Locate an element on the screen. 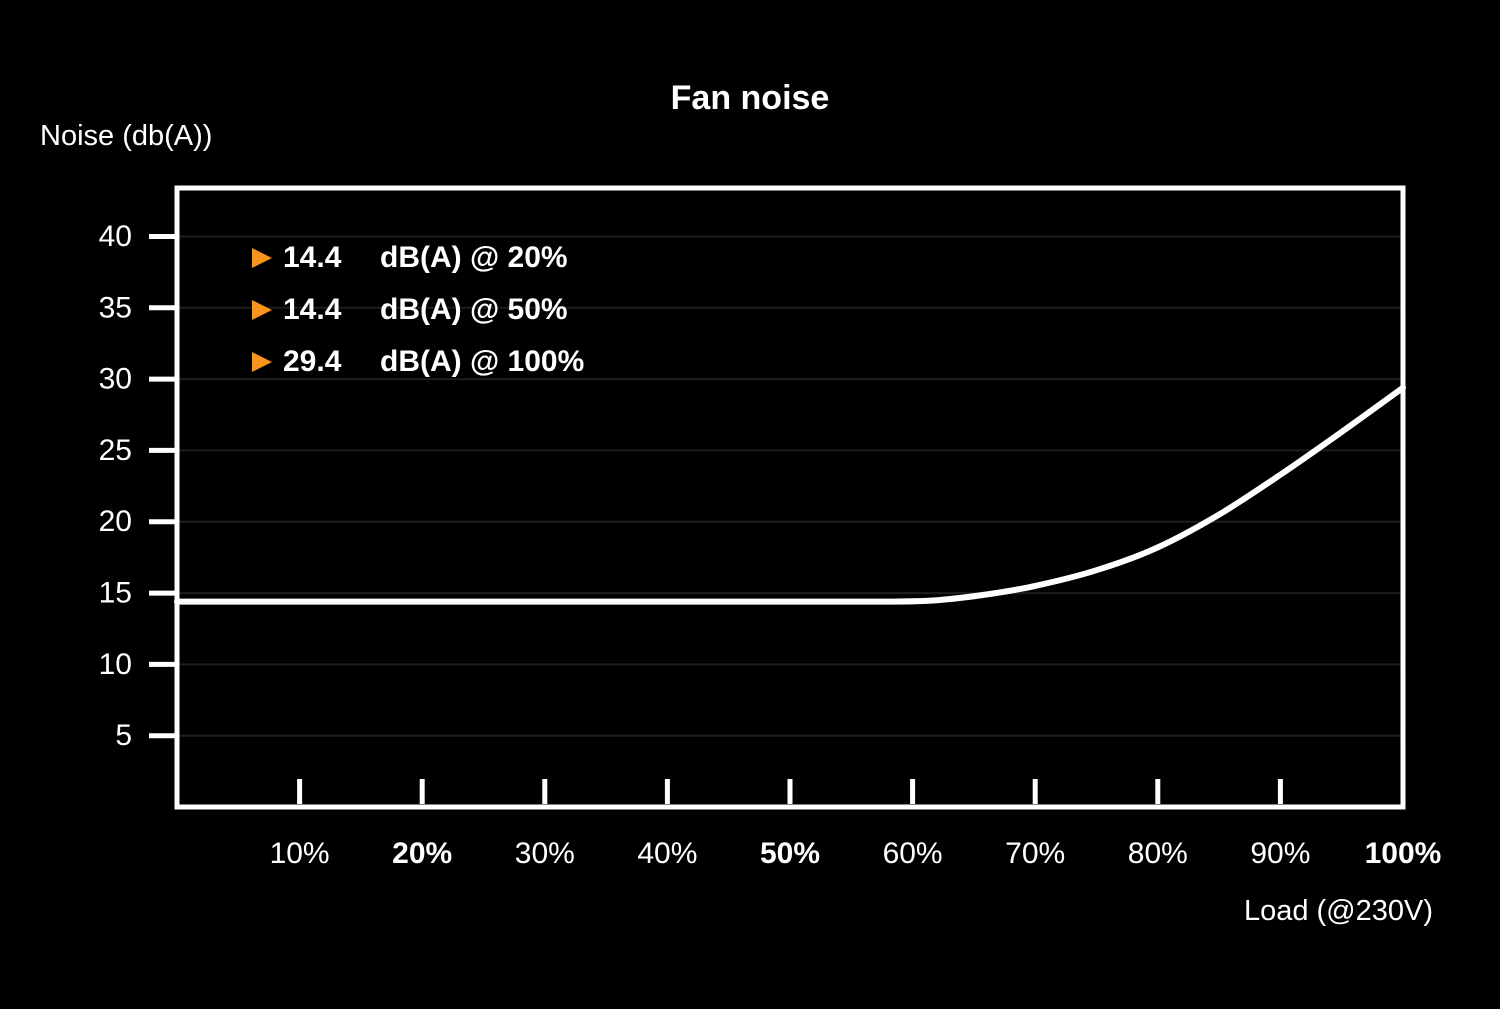  x-tick-label: 10% is located at coordinates (300, 853).